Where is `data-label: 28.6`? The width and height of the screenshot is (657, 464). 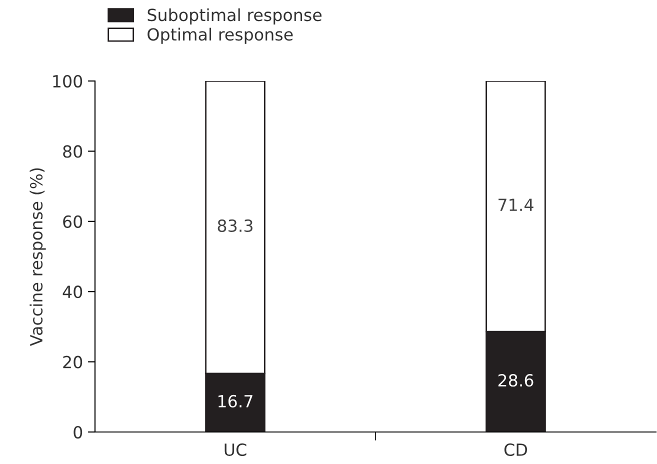 data-label: 28.6 is located at coordinates (516, 380).